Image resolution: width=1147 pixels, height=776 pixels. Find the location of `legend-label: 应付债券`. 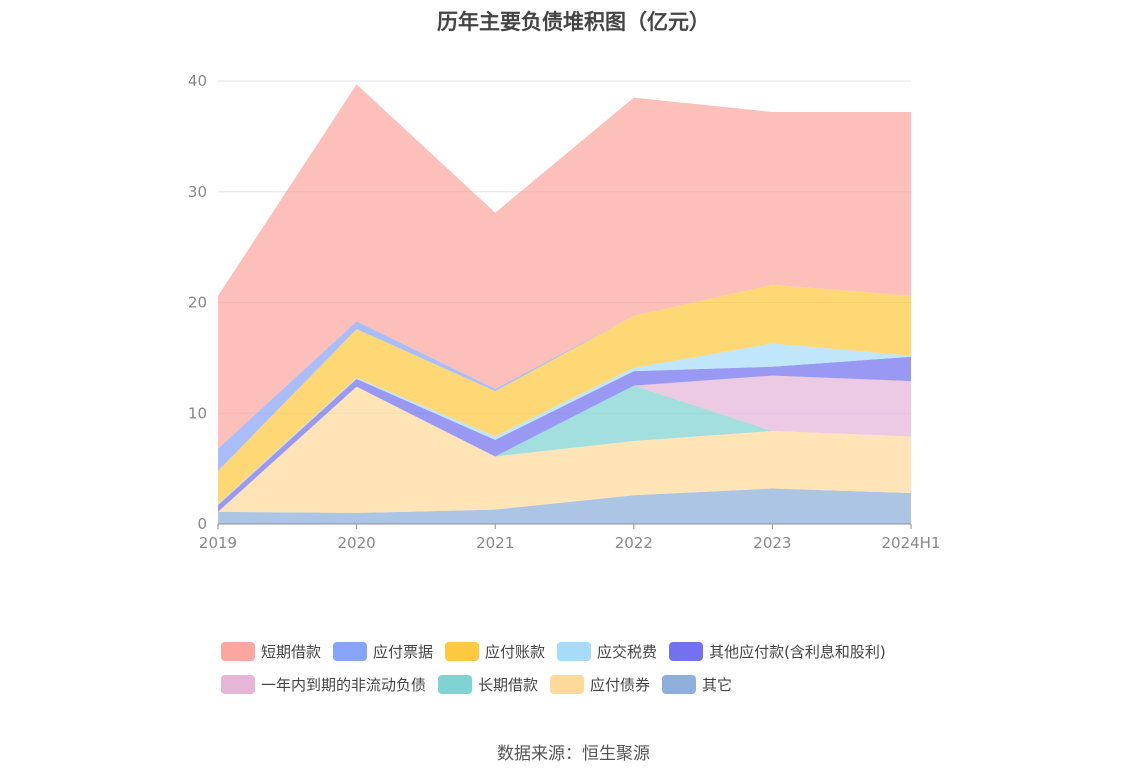

legend-label: 应付债券 is located at coordinates (620, 684).